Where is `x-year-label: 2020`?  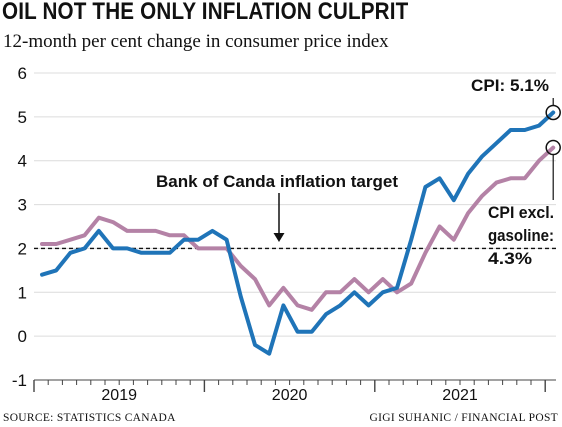
x-year-label: 2020 is located at coordinates (290, 395).